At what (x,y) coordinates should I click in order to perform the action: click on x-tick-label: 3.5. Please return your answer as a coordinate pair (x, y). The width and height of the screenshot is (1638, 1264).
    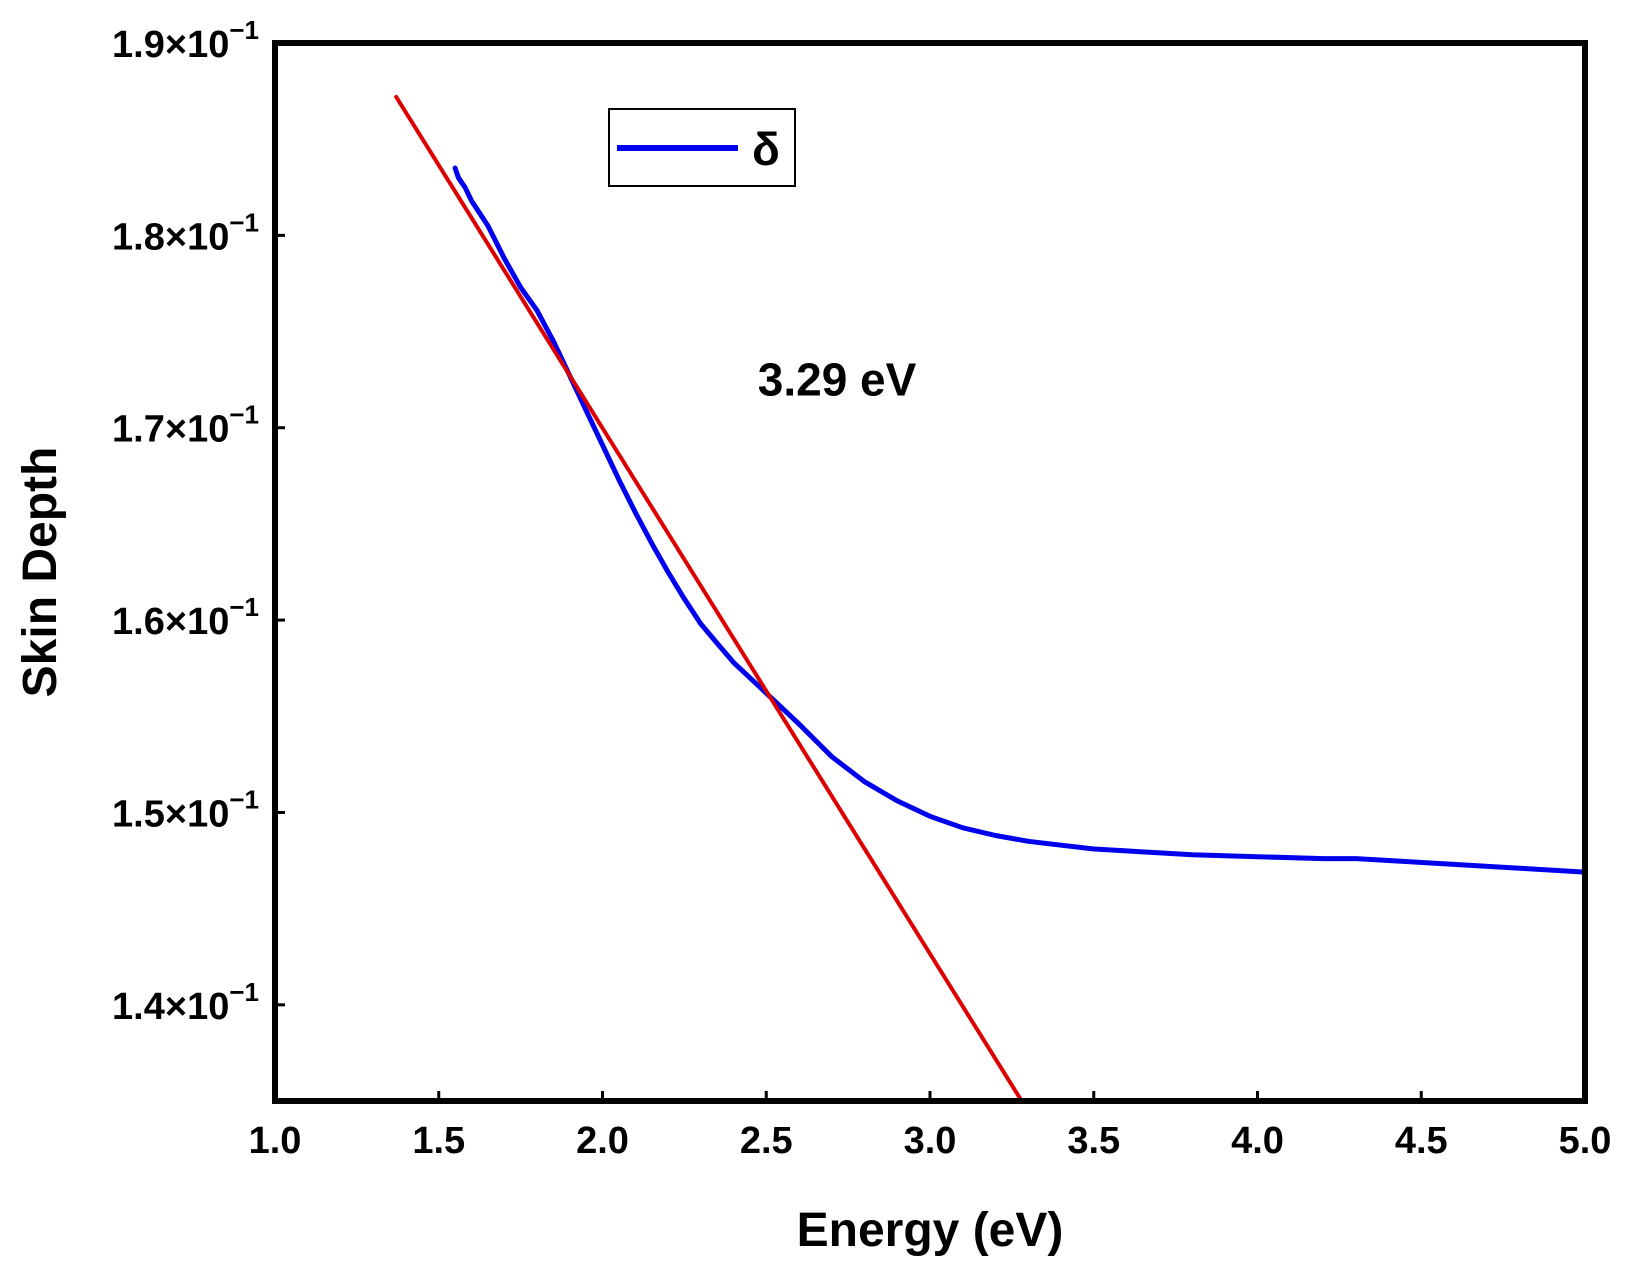
    Looking at the image, I should click on (1093, 1141).